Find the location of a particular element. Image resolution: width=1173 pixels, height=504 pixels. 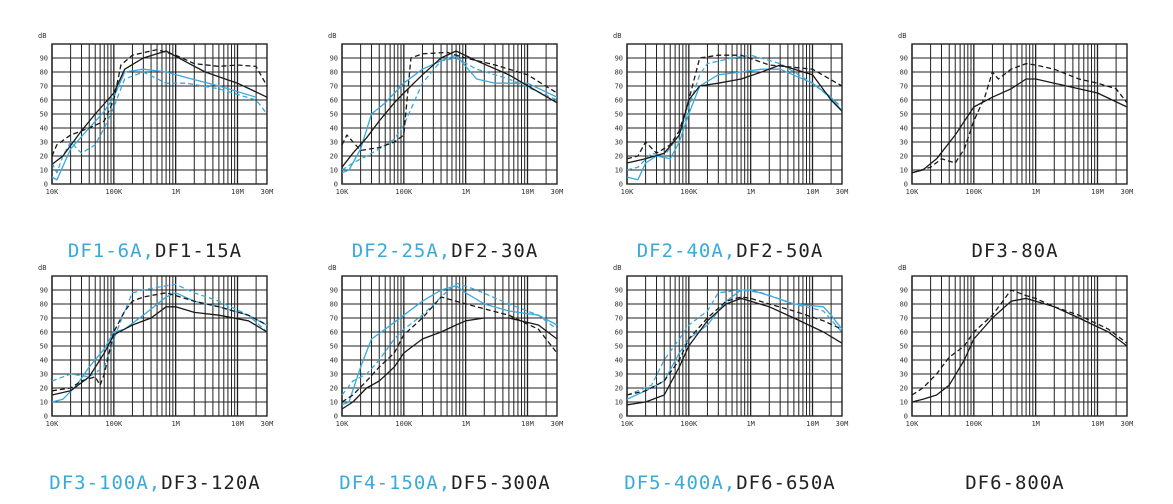

caption-black-model: DF5-300A is located at coordinates (501, 483).